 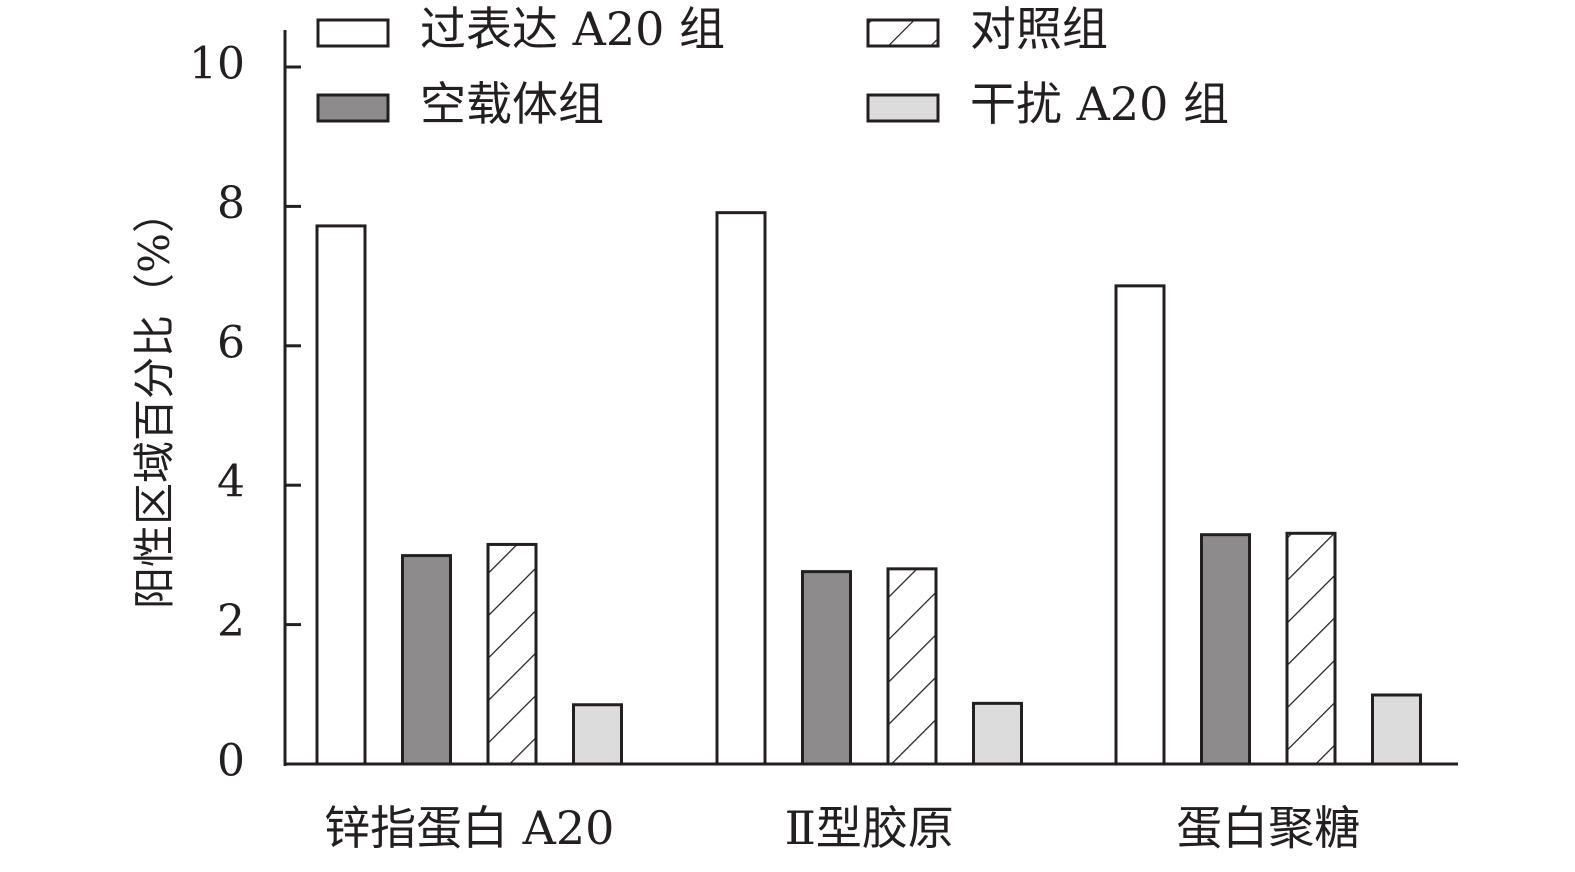 What do you see at coordinates (1099, 104) in the screenshot?
I see `legend-label: 干扰 A20 组` at bounding box center [1099, 104].